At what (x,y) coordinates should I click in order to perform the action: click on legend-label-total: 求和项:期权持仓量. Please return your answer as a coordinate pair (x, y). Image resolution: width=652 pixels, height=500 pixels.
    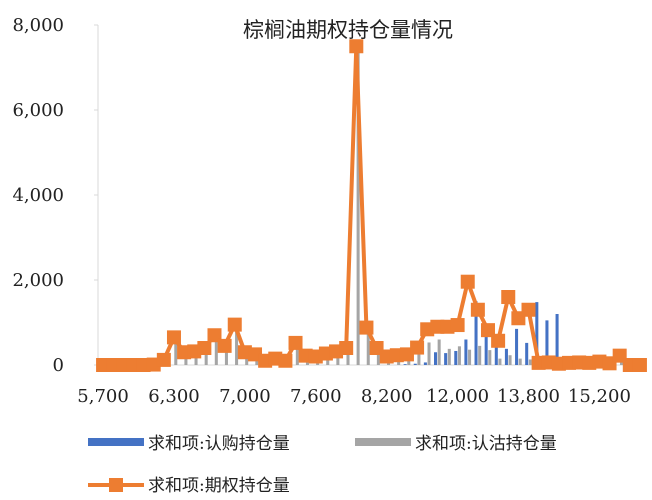
    Looking at the image, I should click on (219, 485).